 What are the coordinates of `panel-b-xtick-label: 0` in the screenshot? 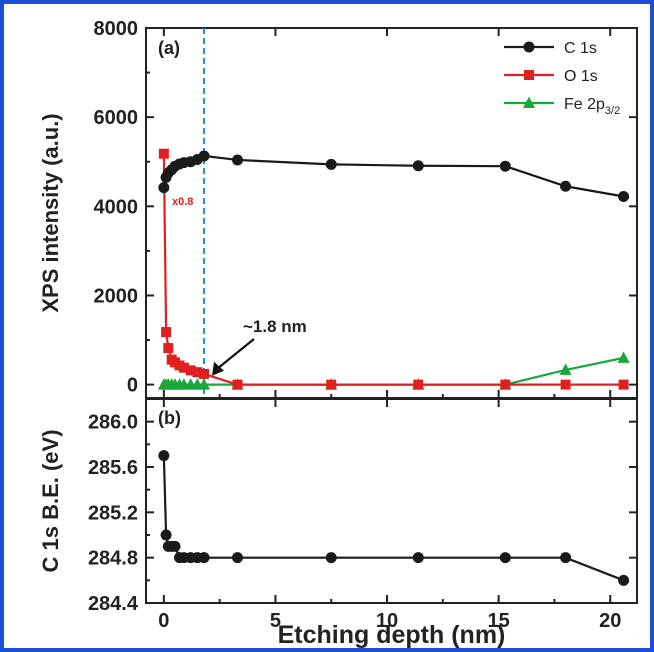 It's located at (163, 621).